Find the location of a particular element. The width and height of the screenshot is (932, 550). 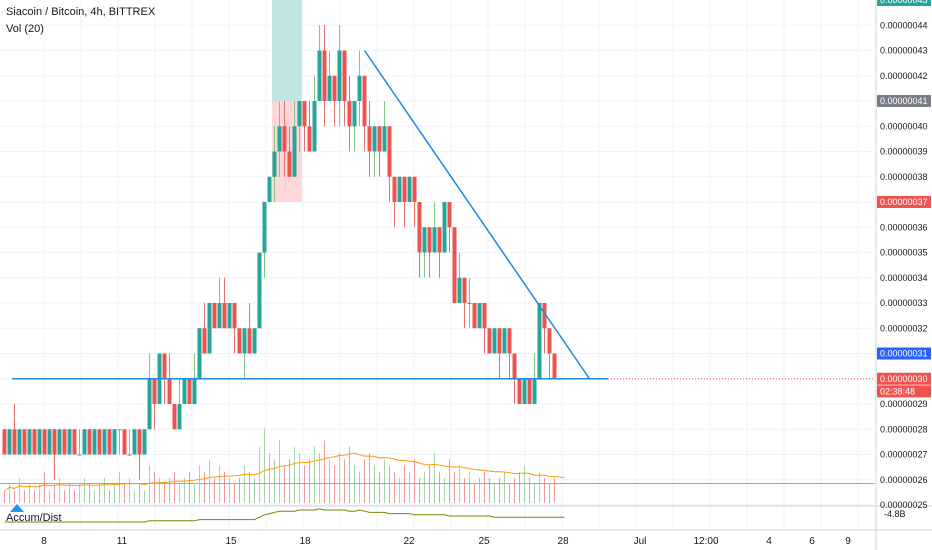

time-axis: 8 11 15 18 22 25 28 Jul 12:00 4 6 9 is located at coordinates (446, 541).